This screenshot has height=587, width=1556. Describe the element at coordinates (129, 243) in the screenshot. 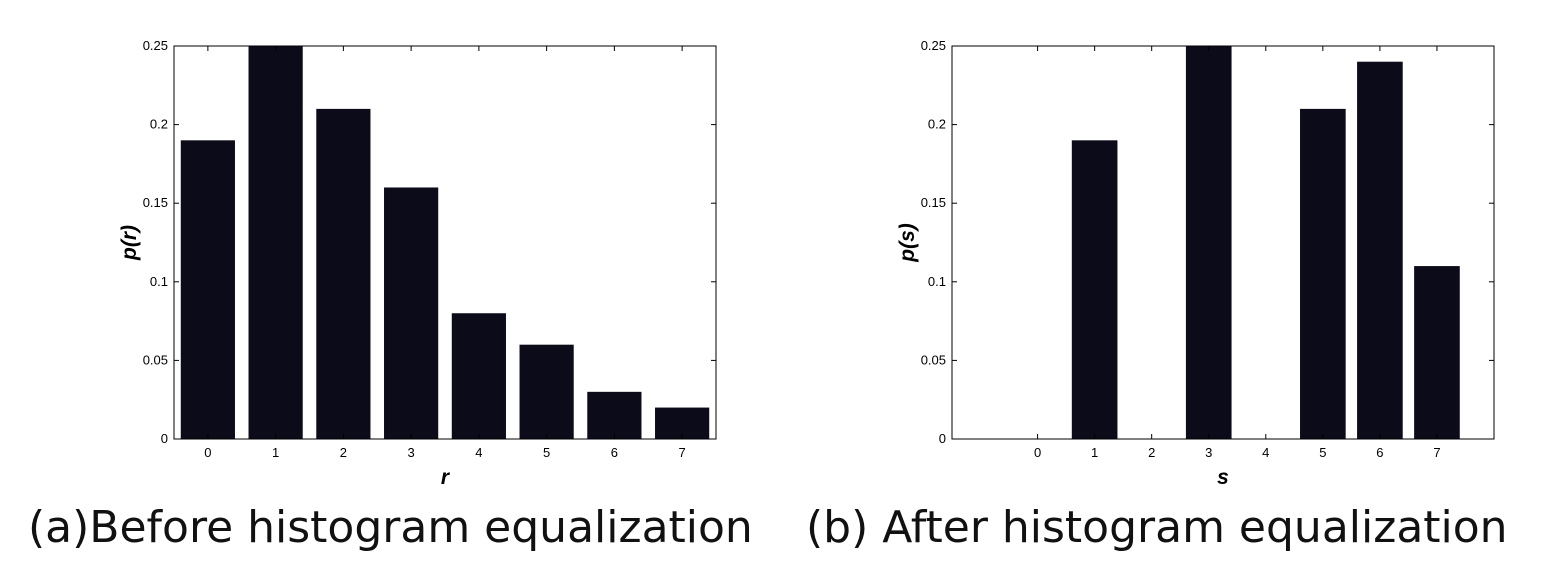

I see `chart-a-ylabel: p(r)` at that location.